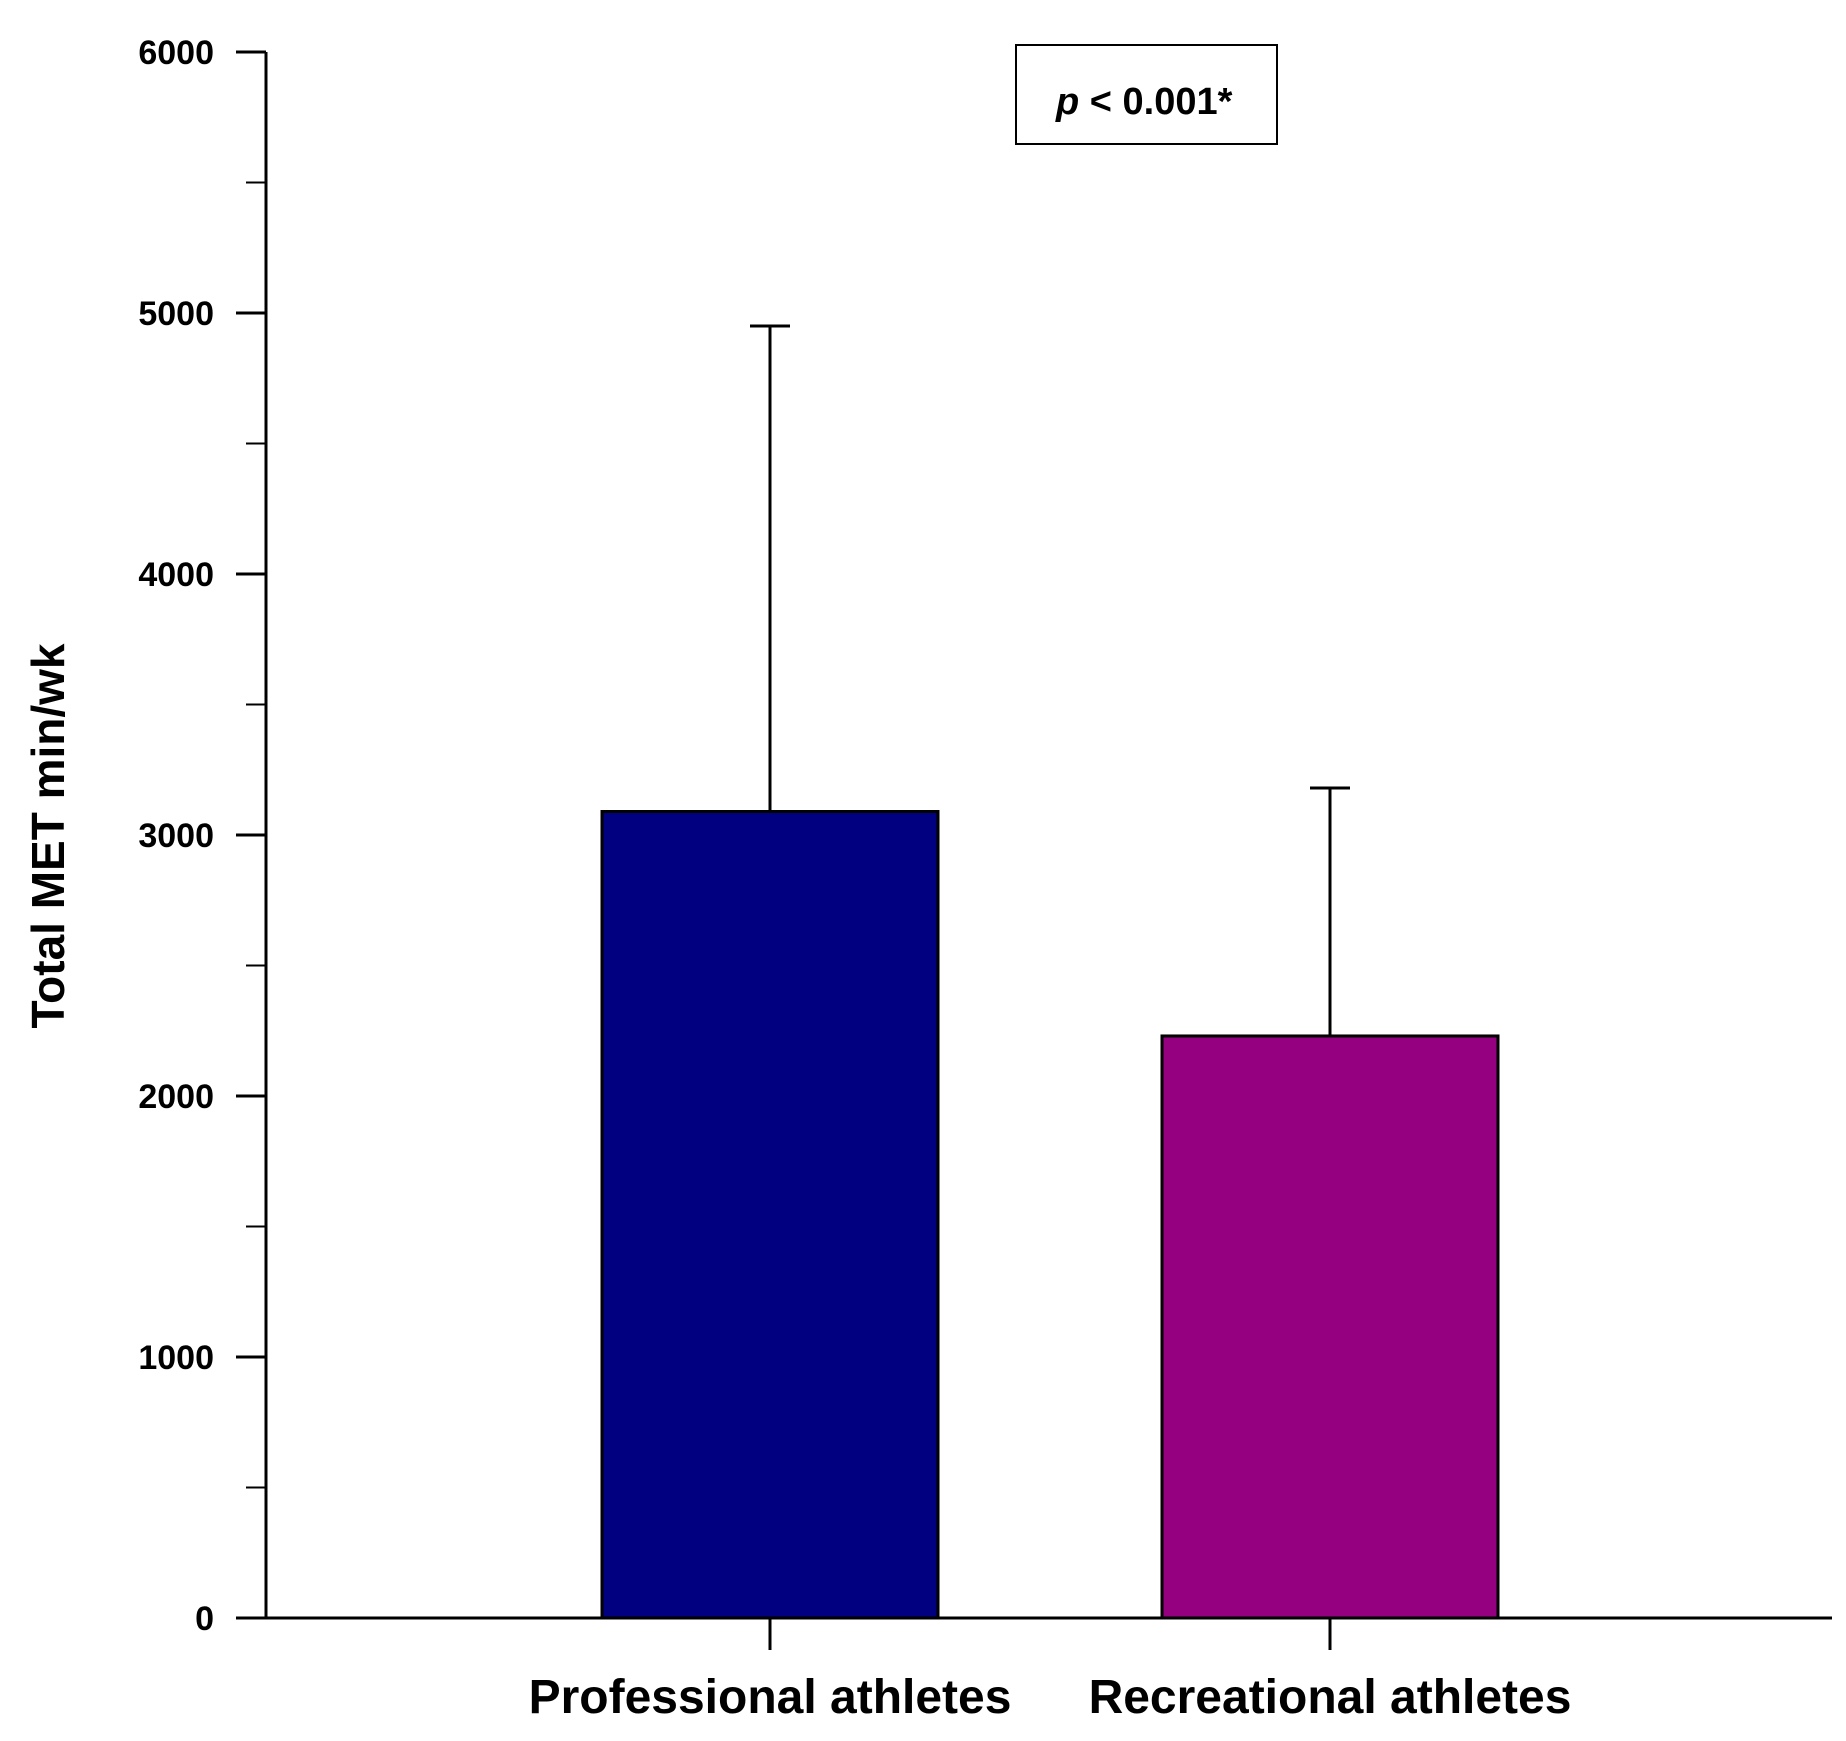  I want to click on y-tick-label: 4000, so click(176, 575).